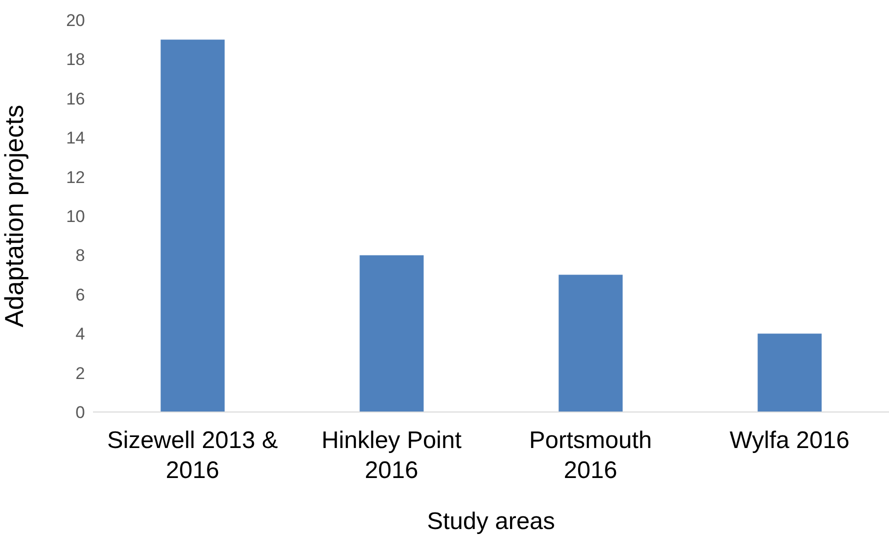 Image resolution: width=889 pixels, height=537 pixels. I want to click on y-tick-label: 8, so click(80, 256).